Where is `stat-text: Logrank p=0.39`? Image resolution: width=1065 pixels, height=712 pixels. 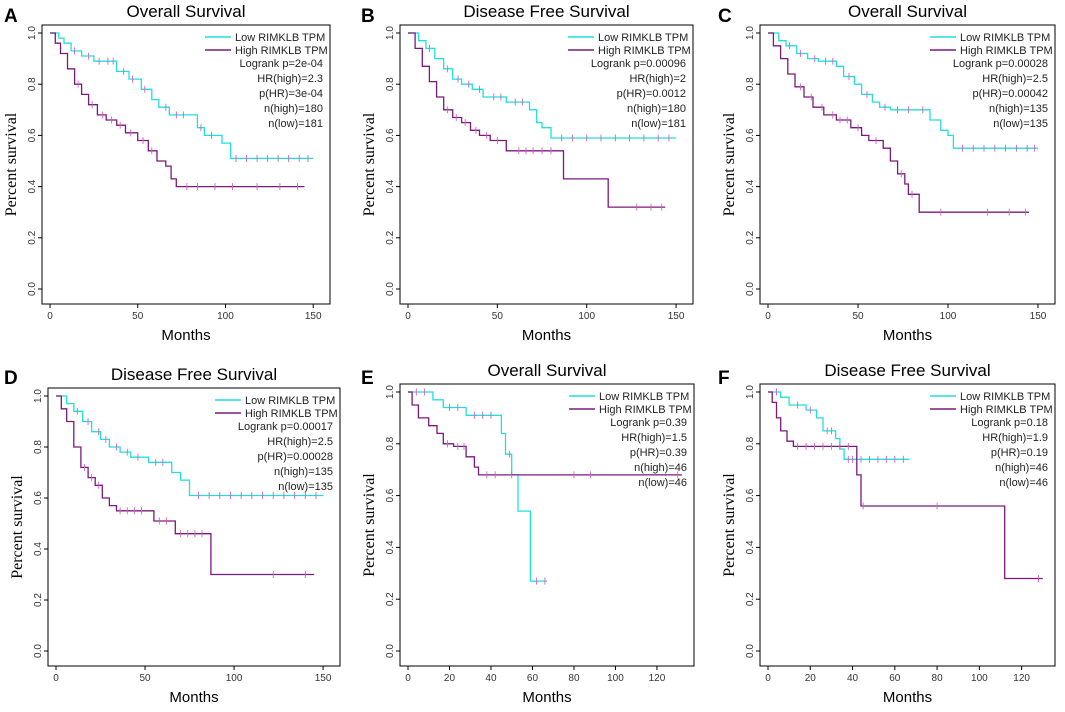 stat-text: Logrank p=0.39 is located at coordinates (648, 423).